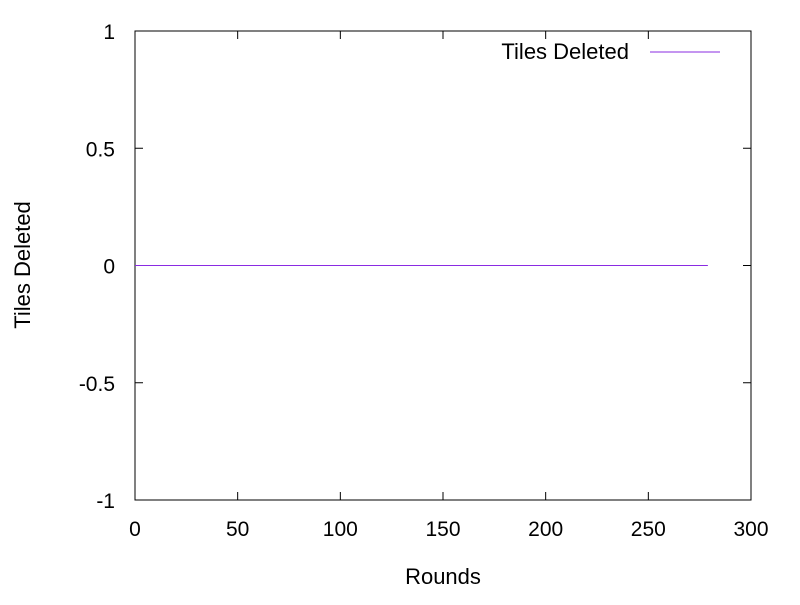 The image size is (800, 605). I want to click on y-tick-label: 0.5, so click(100, 149).